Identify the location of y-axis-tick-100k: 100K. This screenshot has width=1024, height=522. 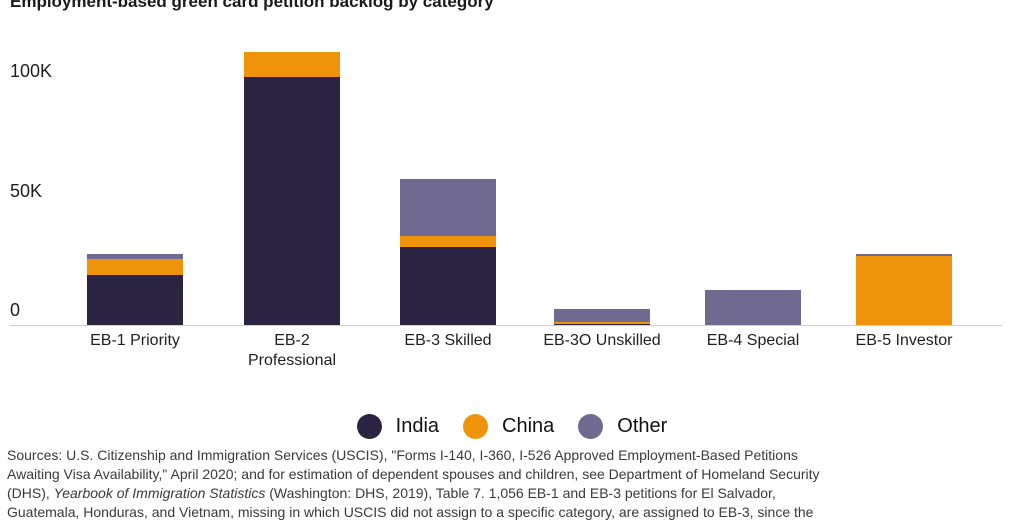
(31, 71).